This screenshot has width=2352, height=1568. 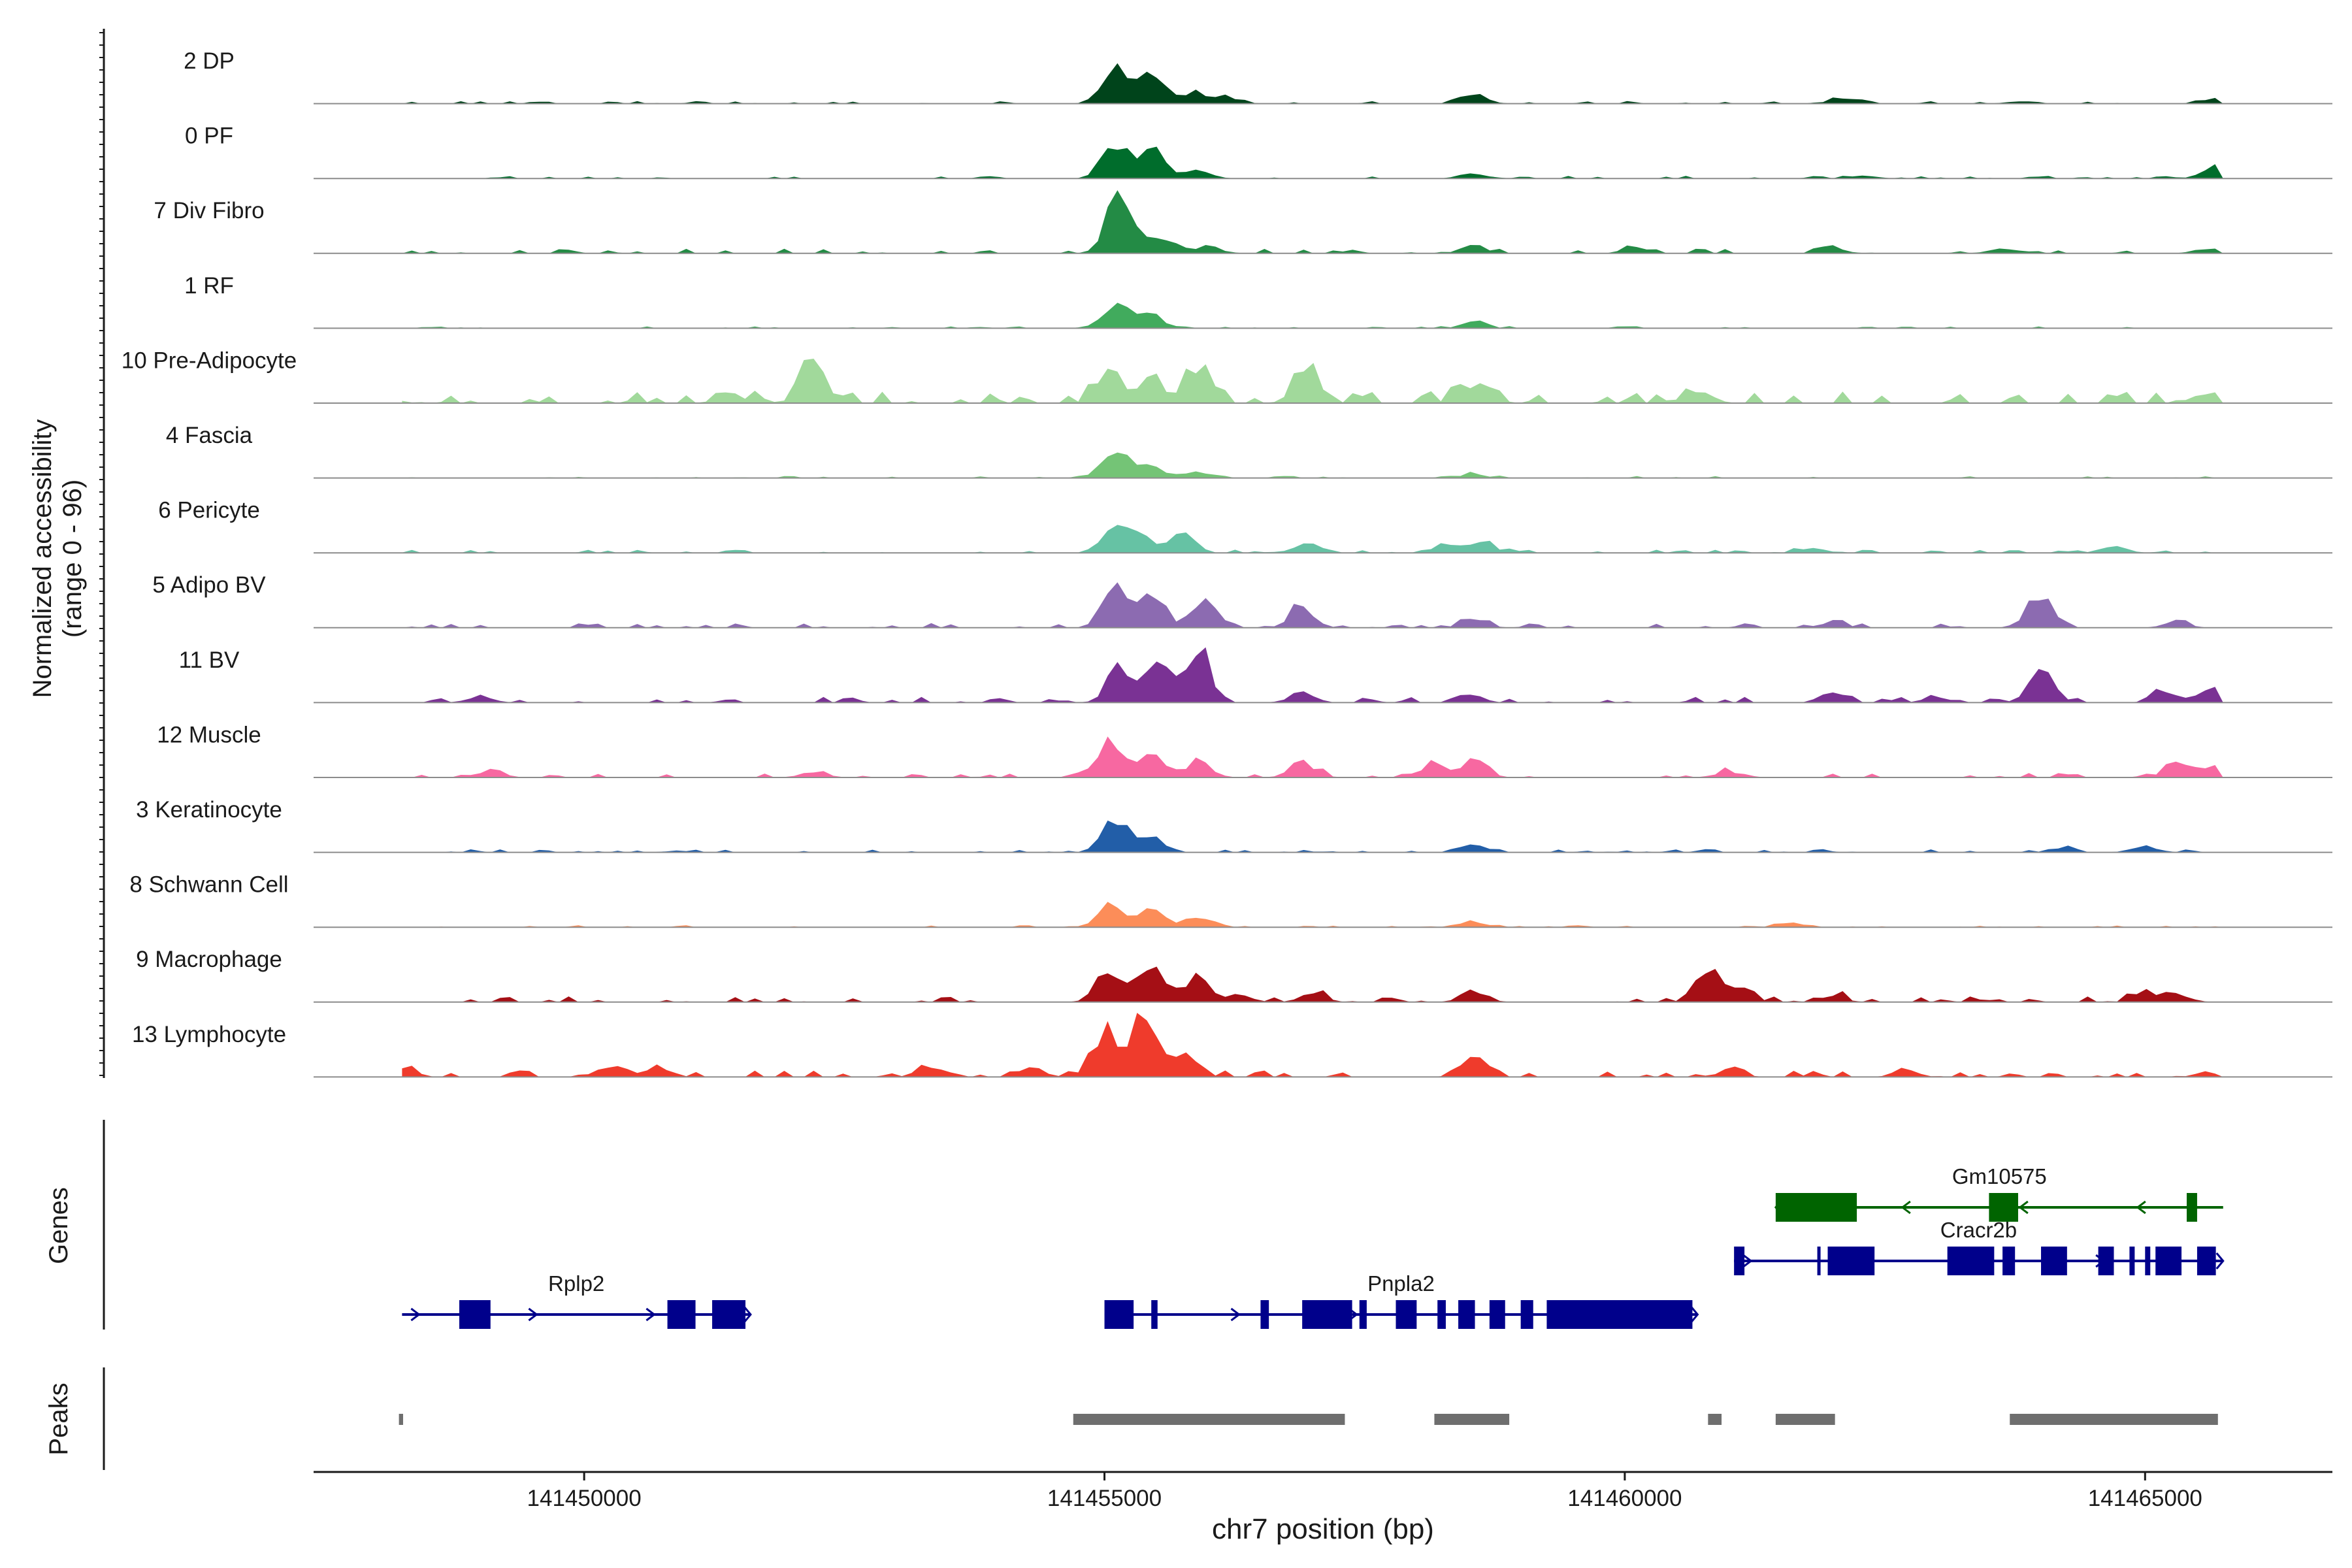 What do you see at coordinates (209, 660) in the screenshot?
I see `track-label: 11 BV` at bounding box center [209, 660].